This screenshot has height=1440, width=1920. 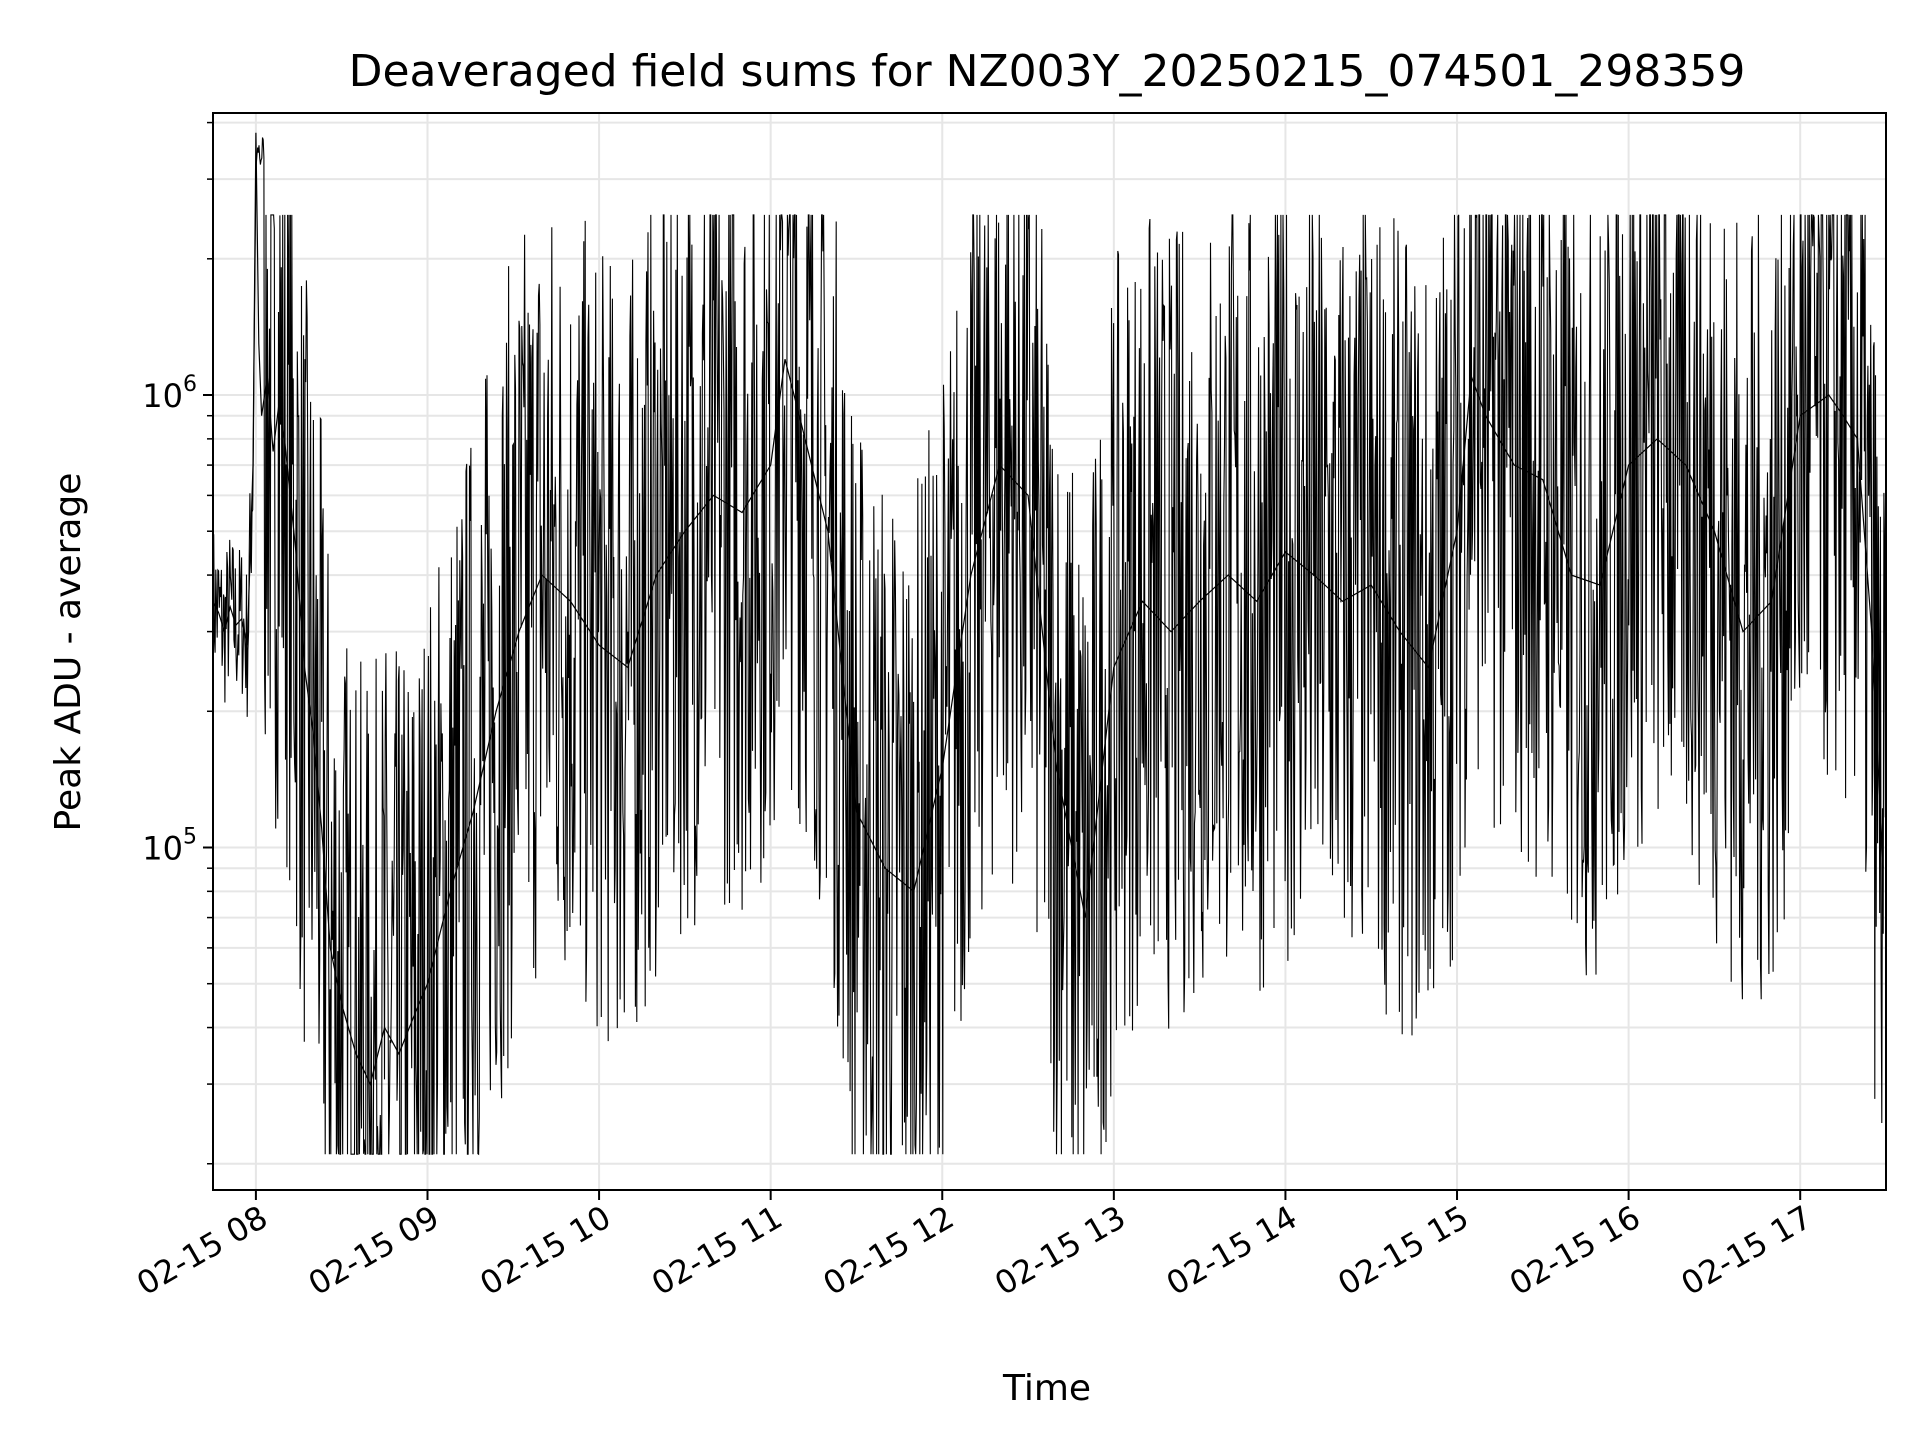 I want to click on y-tick-label: 10⁵, so click(x=169, y=845).